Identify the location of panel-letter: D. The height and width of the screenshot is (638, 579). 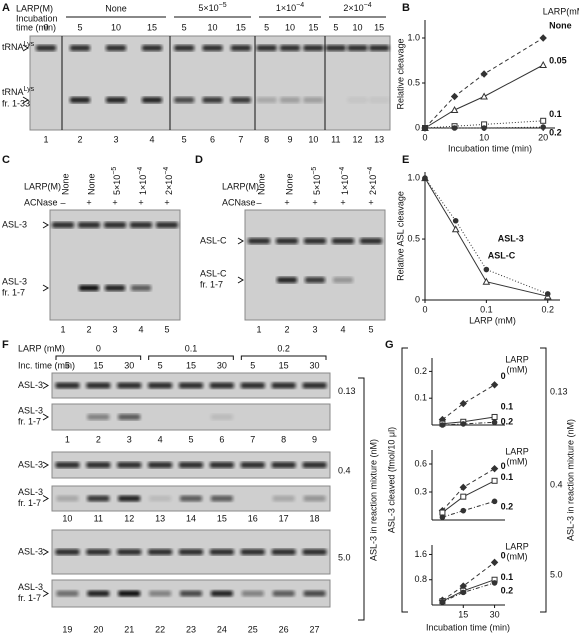
(199, 160).